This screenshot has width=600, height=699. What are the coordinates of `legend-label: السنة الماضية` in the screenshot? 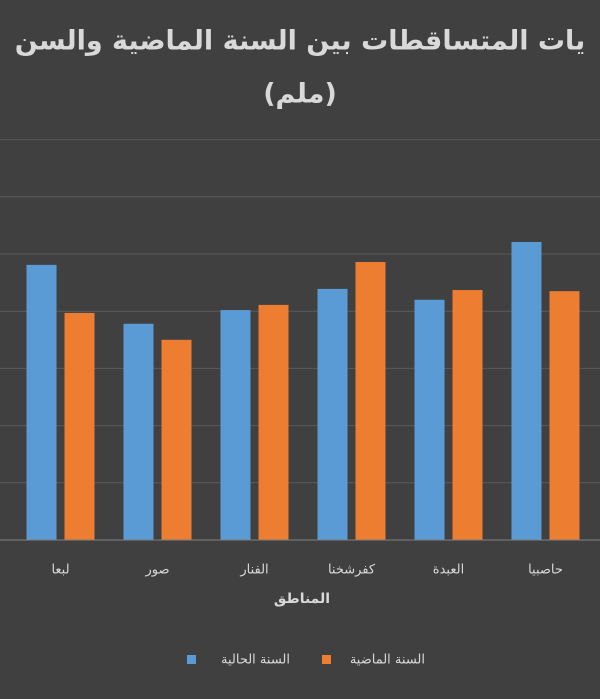 It's located at (387, 660).